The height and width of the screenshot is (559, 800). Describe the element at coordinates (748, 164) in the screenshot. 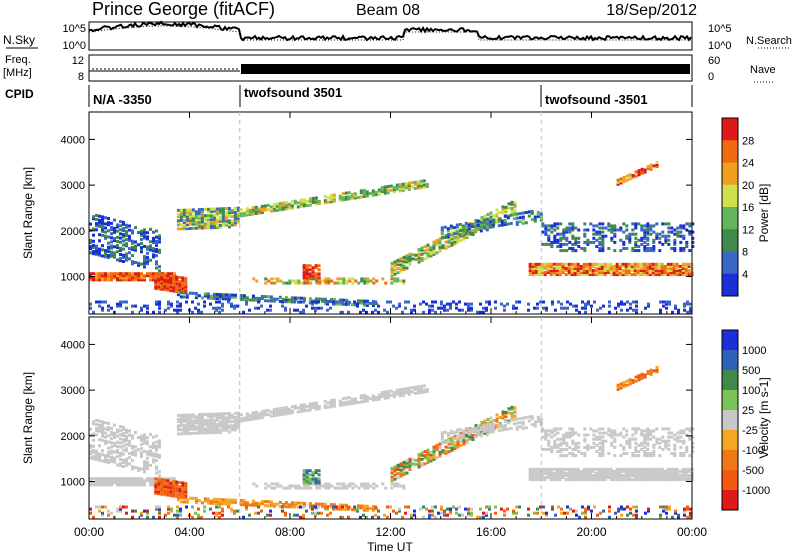

I see `colorbar-tick-label: 24` at that location.